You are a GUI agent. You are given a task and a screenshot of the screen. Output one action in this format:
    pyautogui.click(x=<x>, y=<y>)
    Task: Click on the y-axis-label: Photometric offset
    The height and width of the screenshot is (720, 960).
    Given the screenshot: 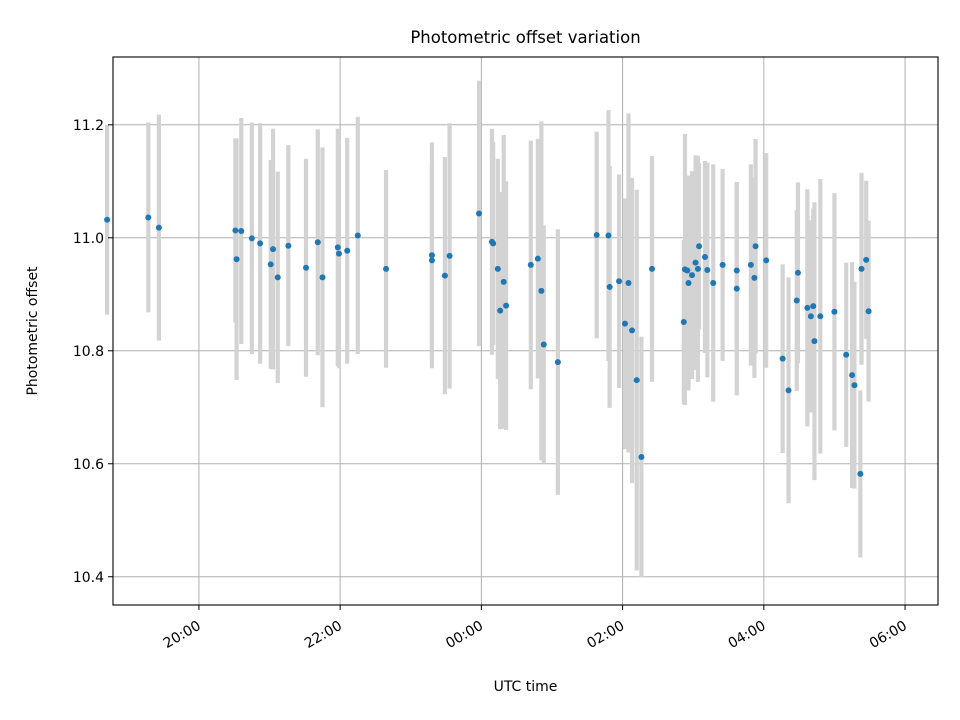 What is the action you would take?
    pyautogui.click(x=33, y=331)
    